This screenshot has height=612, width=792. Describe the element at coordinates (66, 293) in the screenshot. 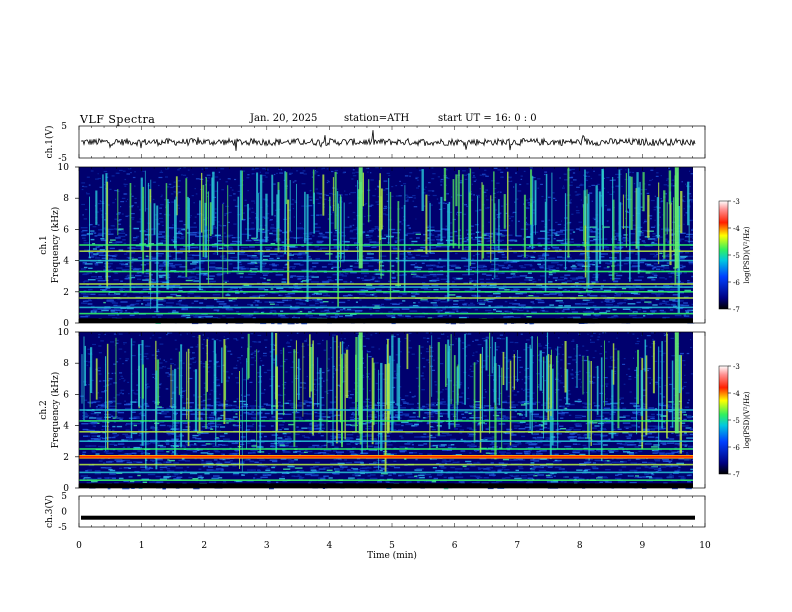

I see `ch1-spectrogram-ytick-label: 2` at that location.